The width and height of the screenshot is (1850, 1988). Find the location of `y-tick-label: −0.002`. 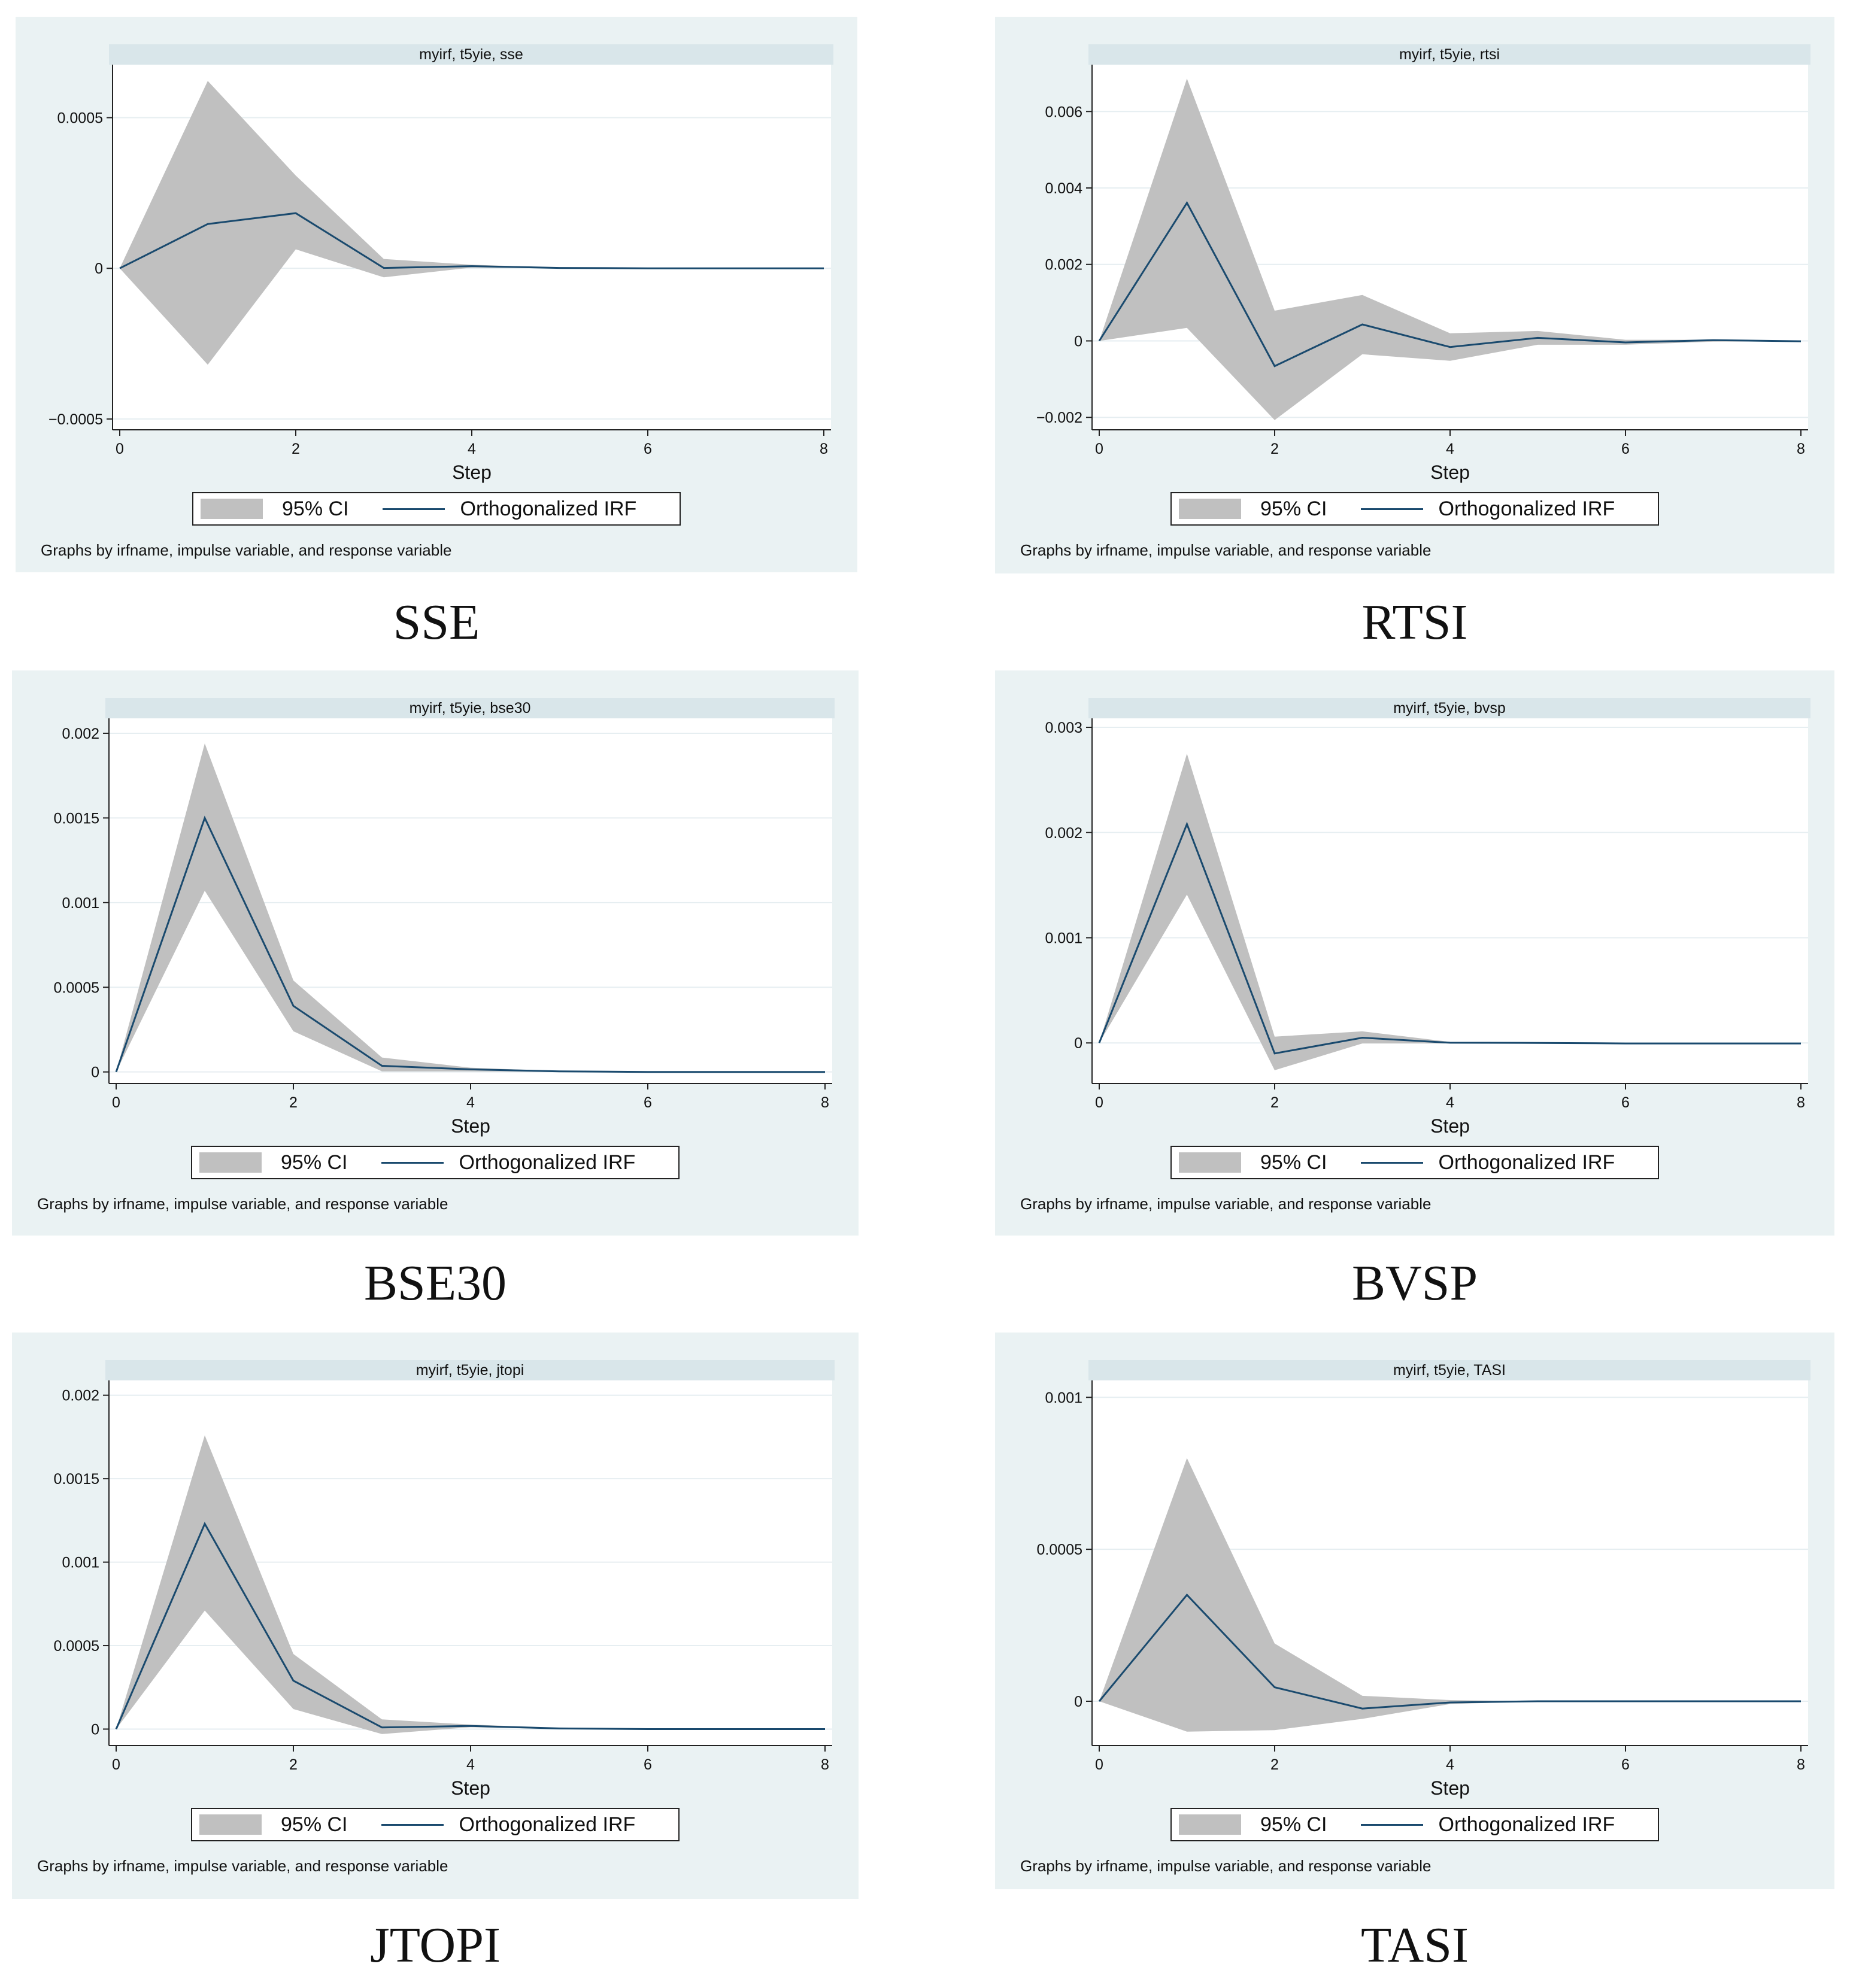

y-tick-label: −0.002 is located at coordinates (1059, 417).